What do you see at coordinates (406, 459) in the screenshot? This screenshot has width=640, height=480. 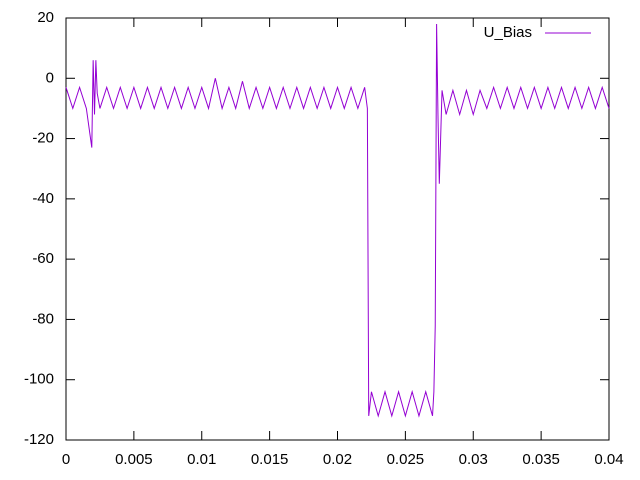 I see `x-tick-label: 0.025` at bounding box center [406, 459].